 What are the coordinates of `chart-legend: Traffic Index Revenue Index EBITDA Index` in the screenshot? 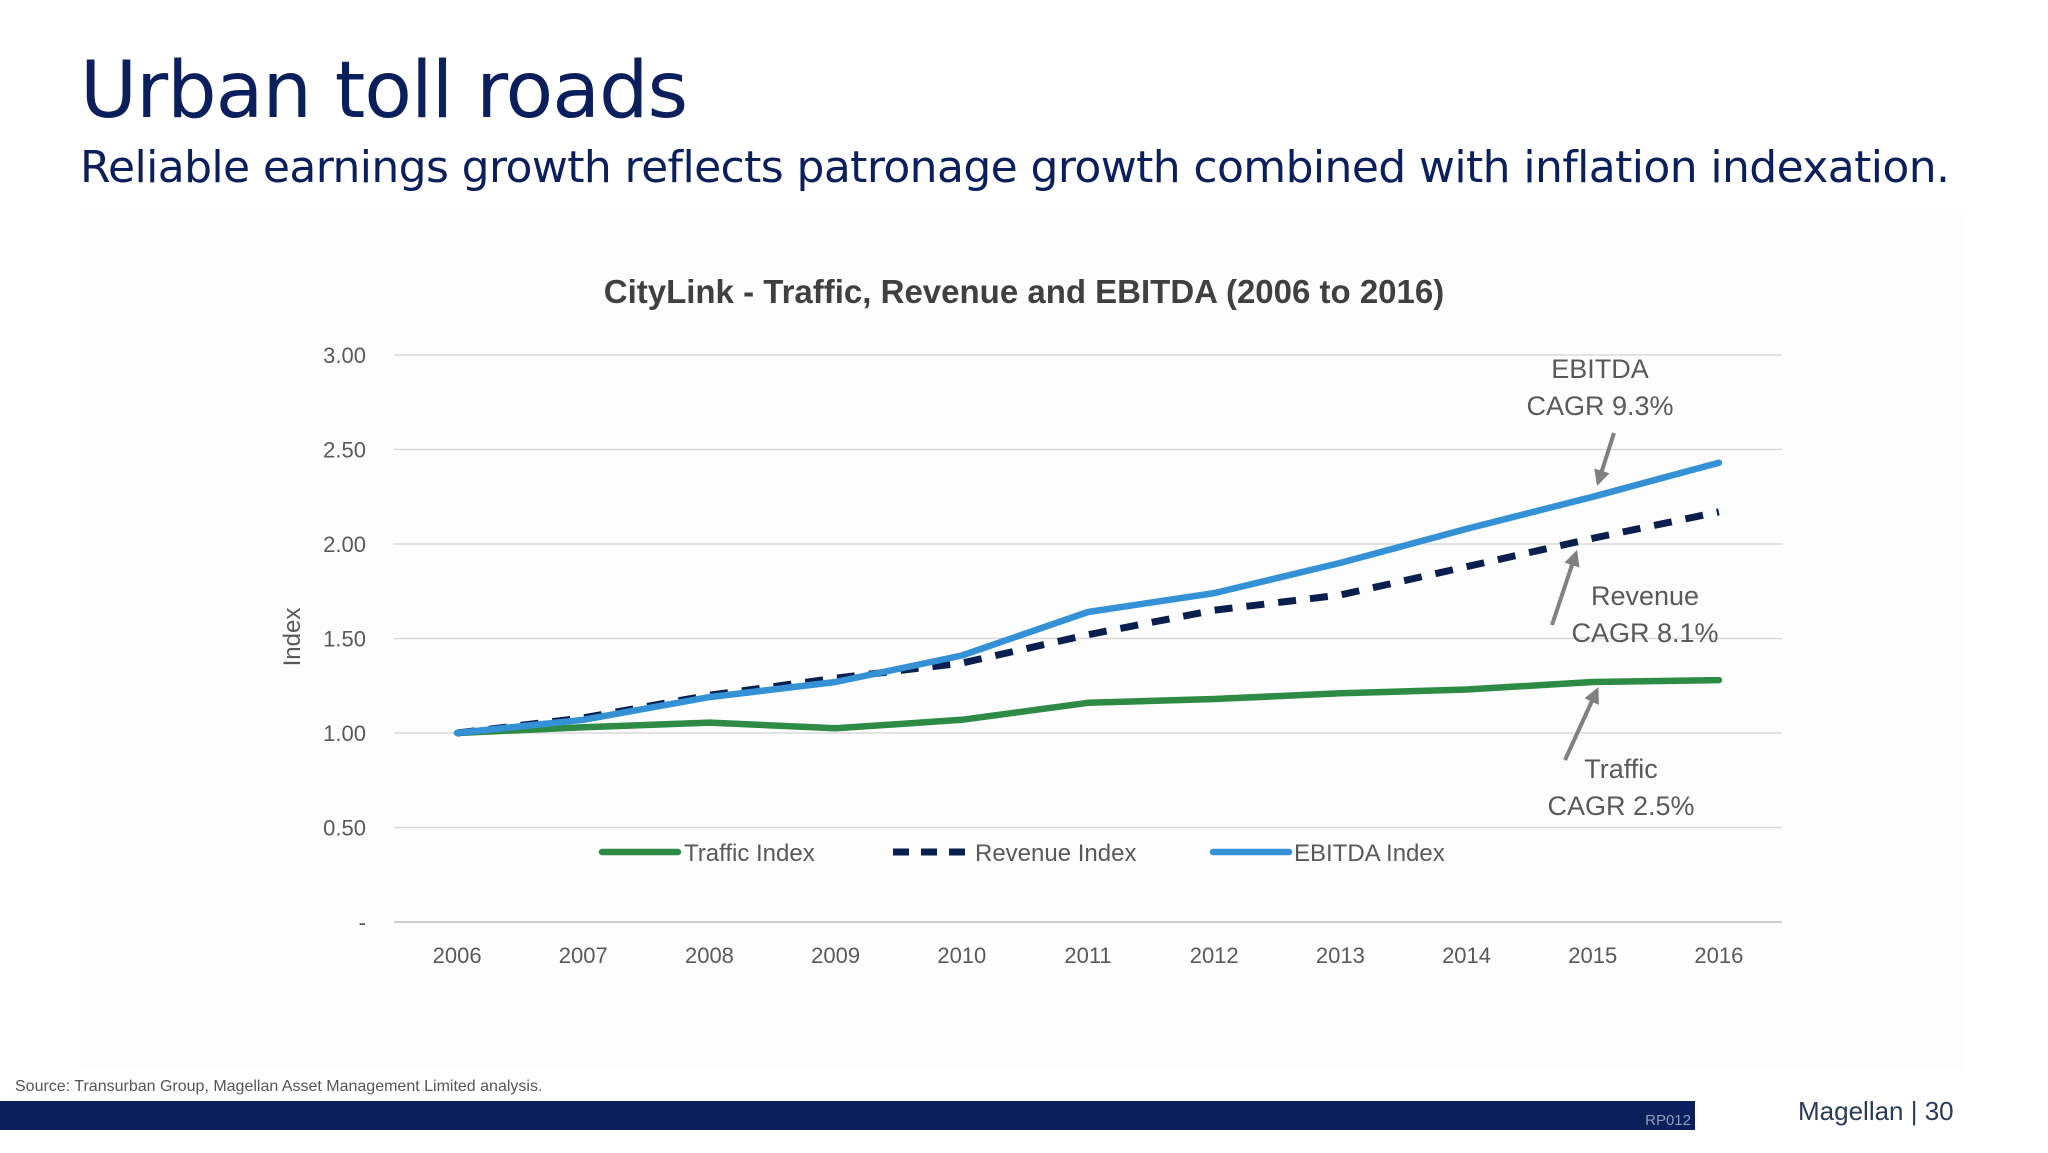 It's located at (1021, 853).